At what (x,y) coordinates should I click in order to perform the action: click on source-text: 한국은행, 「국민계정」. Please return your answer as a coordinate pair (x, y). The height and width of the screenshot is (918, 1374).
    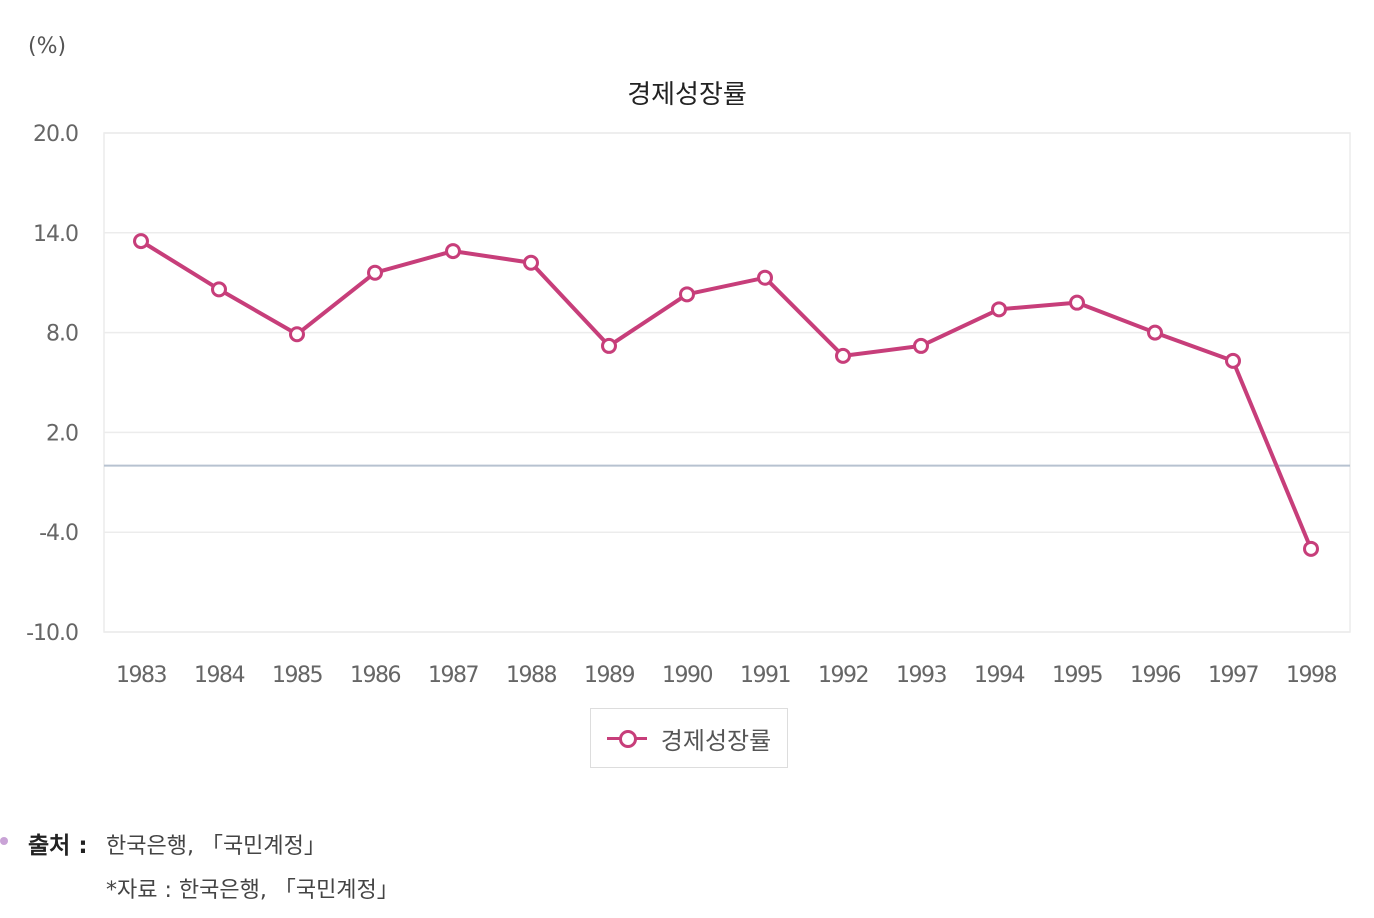
    Looking at the image, I should click on (216, 846).